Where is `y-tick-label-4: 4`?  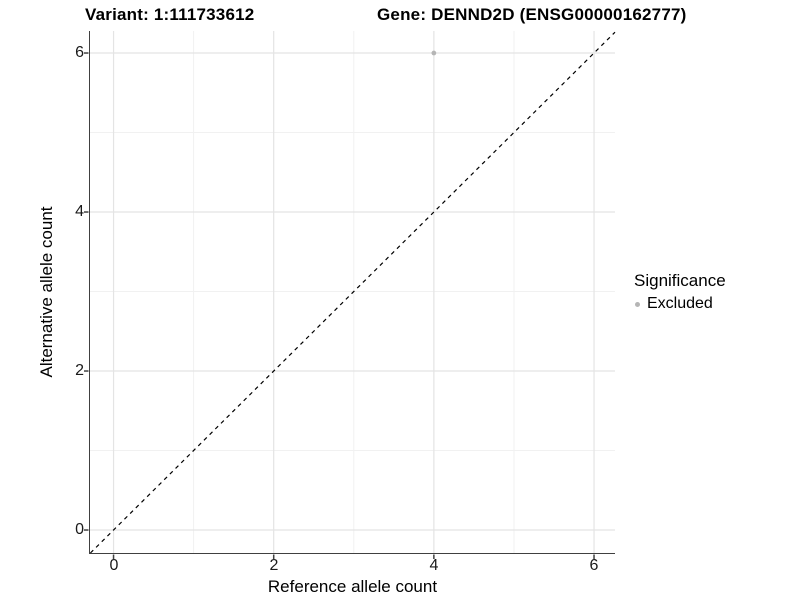
y-tick-label-4: 4 is located at coordinates (79, 211).